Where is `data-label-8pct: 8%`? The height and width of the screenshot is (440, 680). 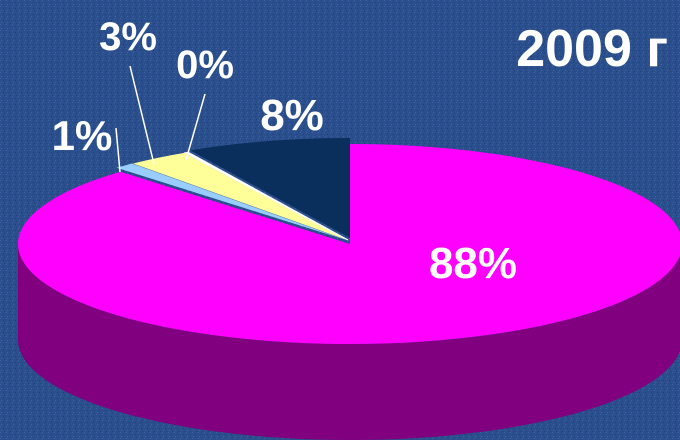
data-label-8pct: 8% is located at coordinates (292, 115).